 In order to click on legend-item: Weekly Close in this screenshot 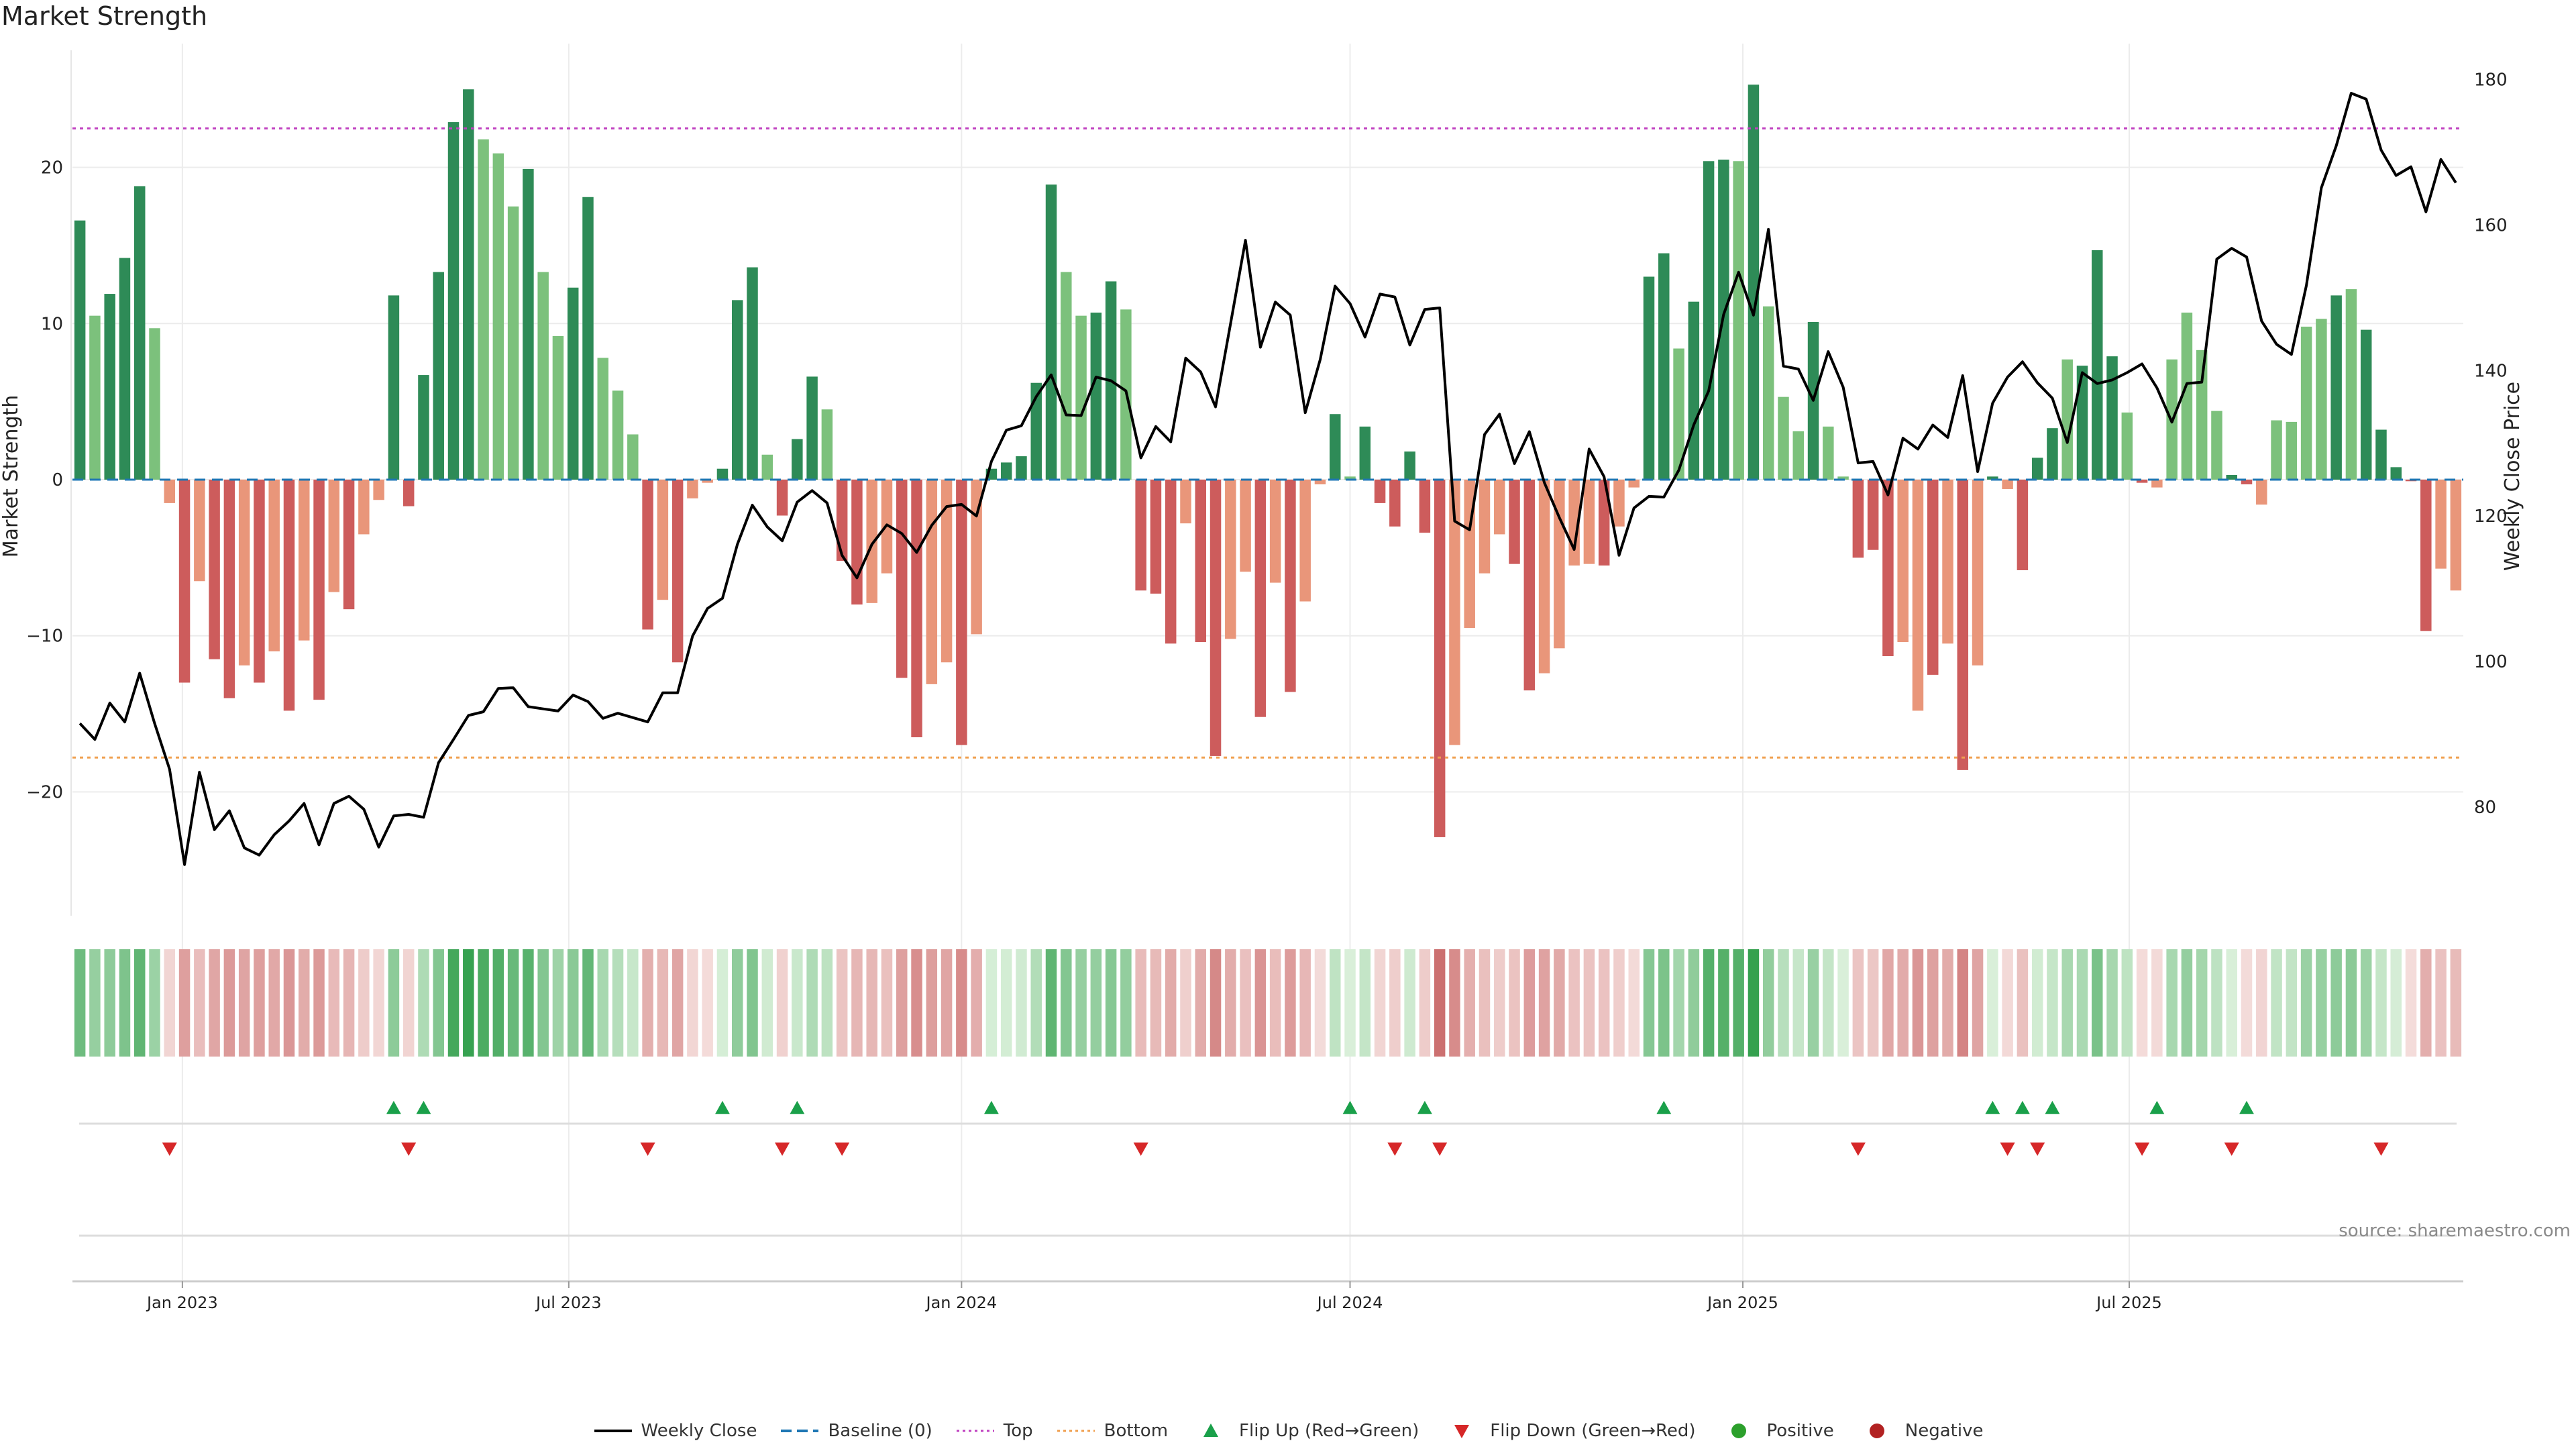, I will do `click(675, 1431)`.